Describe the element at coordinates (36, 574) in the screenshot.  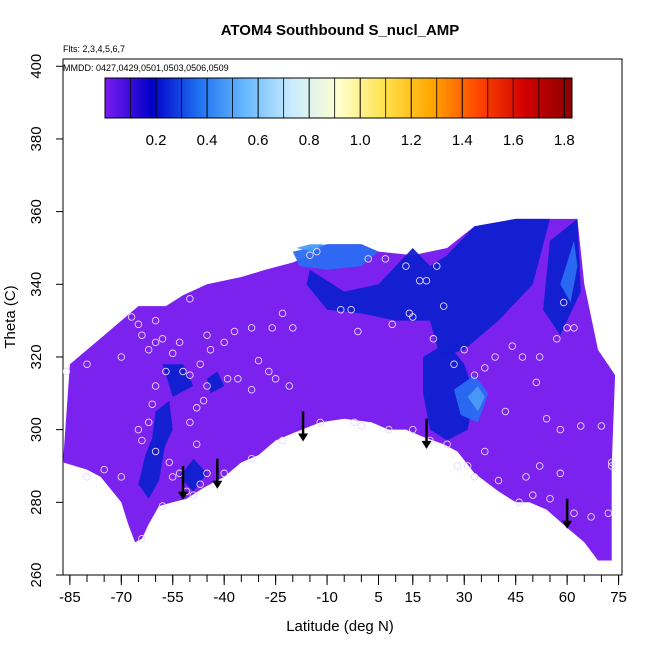
I see `y-tick-label: 260` at that location.